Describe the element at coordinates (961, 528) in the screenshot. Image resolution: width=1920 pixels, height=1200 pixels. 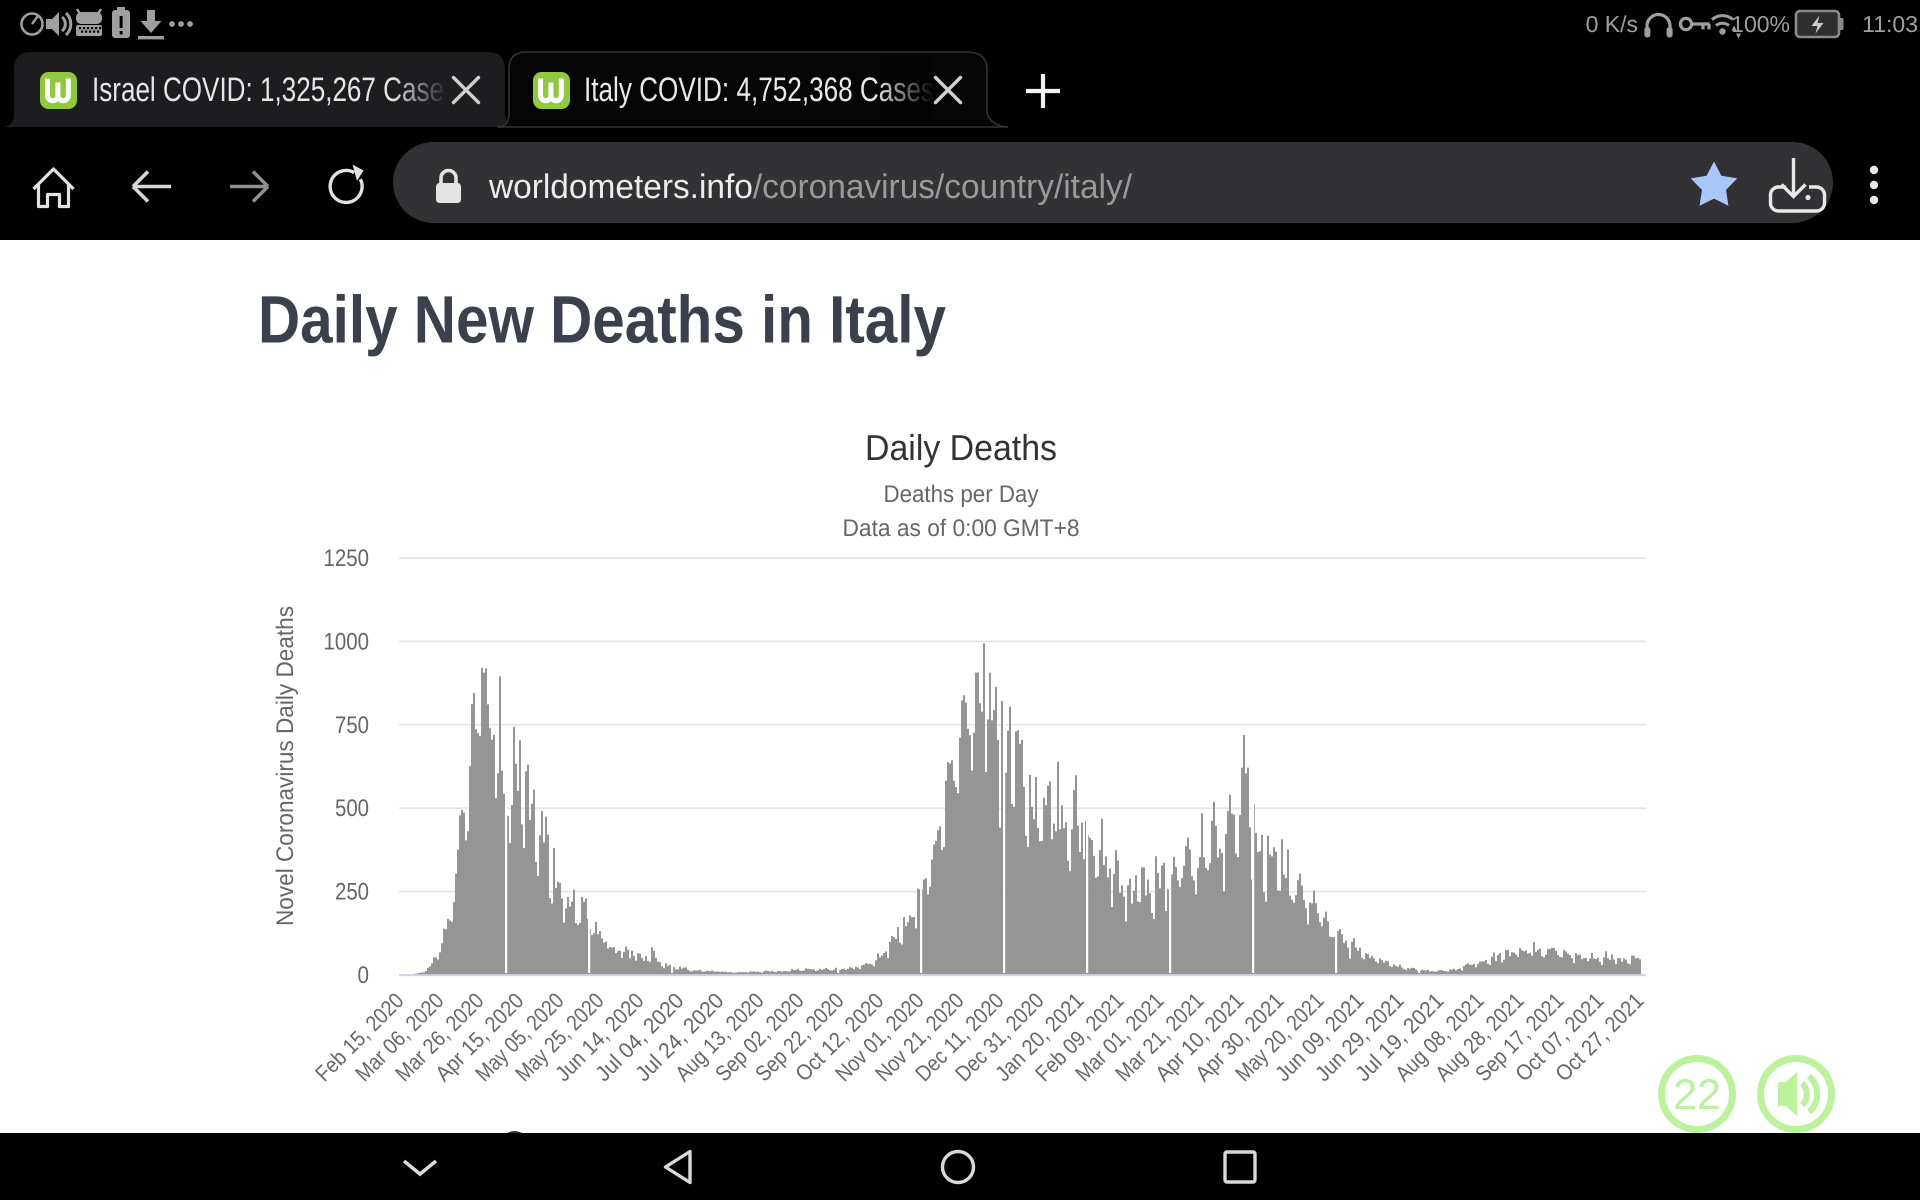
I see `svg-text: Data as of 0:00 GMT+8` at that location.